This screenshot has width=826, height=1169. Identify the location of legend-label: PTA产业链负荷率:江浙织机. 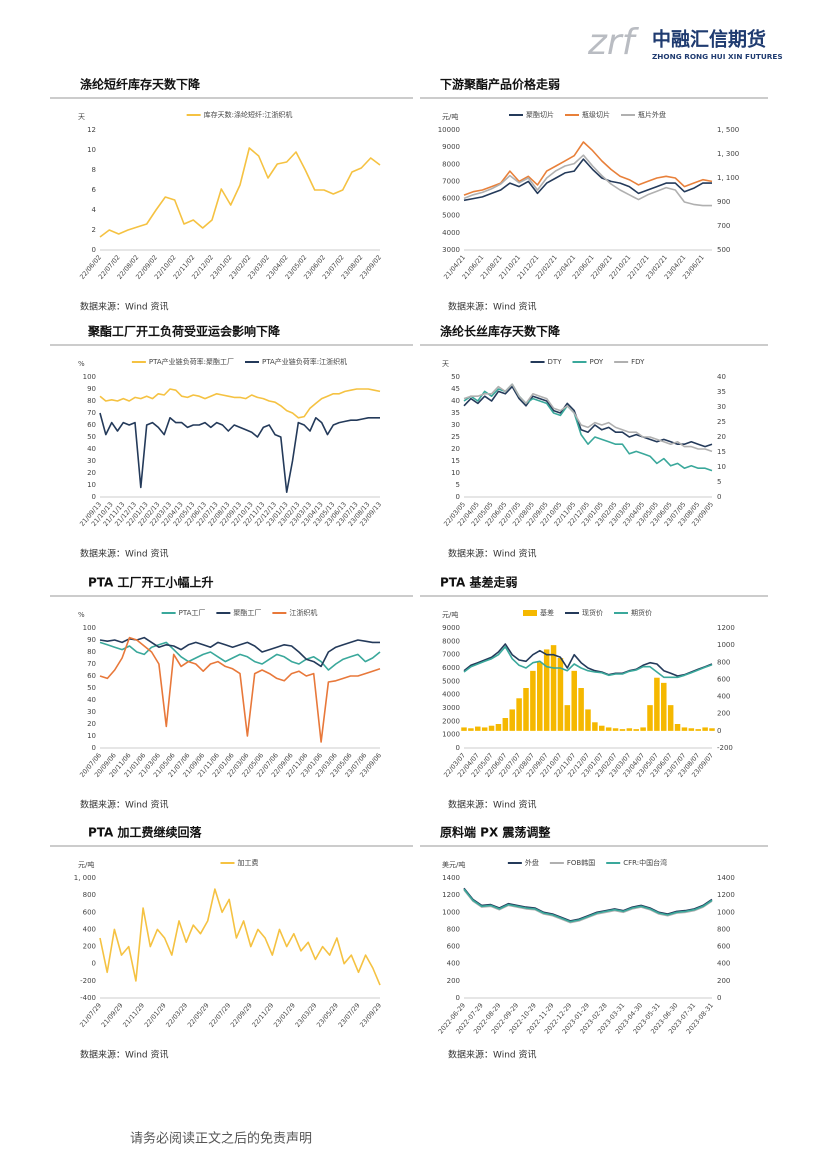
(304, 361).